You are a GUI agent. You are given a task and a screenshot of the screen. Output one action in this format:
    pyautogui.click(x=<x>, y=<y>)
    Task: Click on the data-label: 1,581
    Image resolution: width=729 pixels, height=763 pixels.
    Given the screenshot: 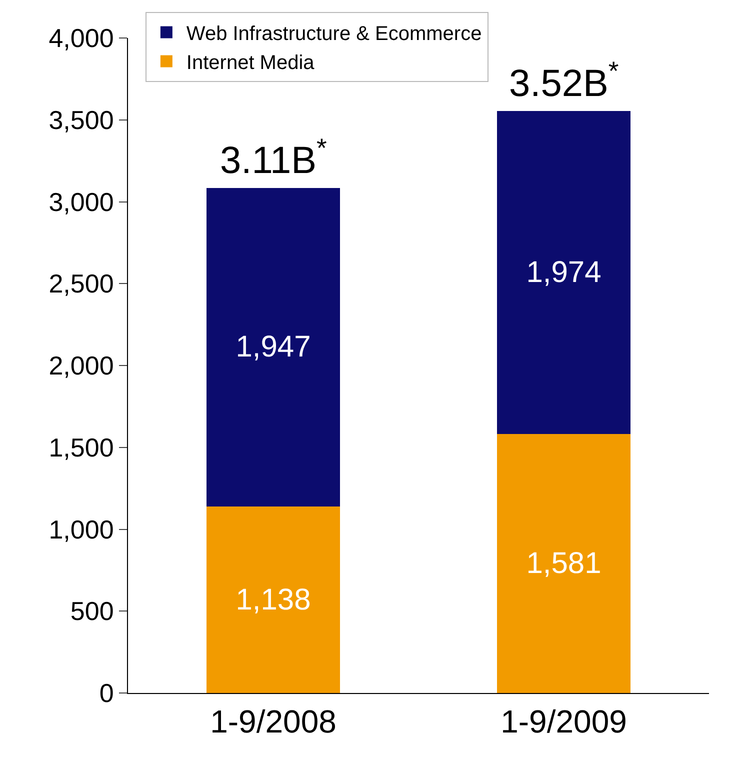 What is the action you would take?
    pyautogui.click(x=564, y=563)
    